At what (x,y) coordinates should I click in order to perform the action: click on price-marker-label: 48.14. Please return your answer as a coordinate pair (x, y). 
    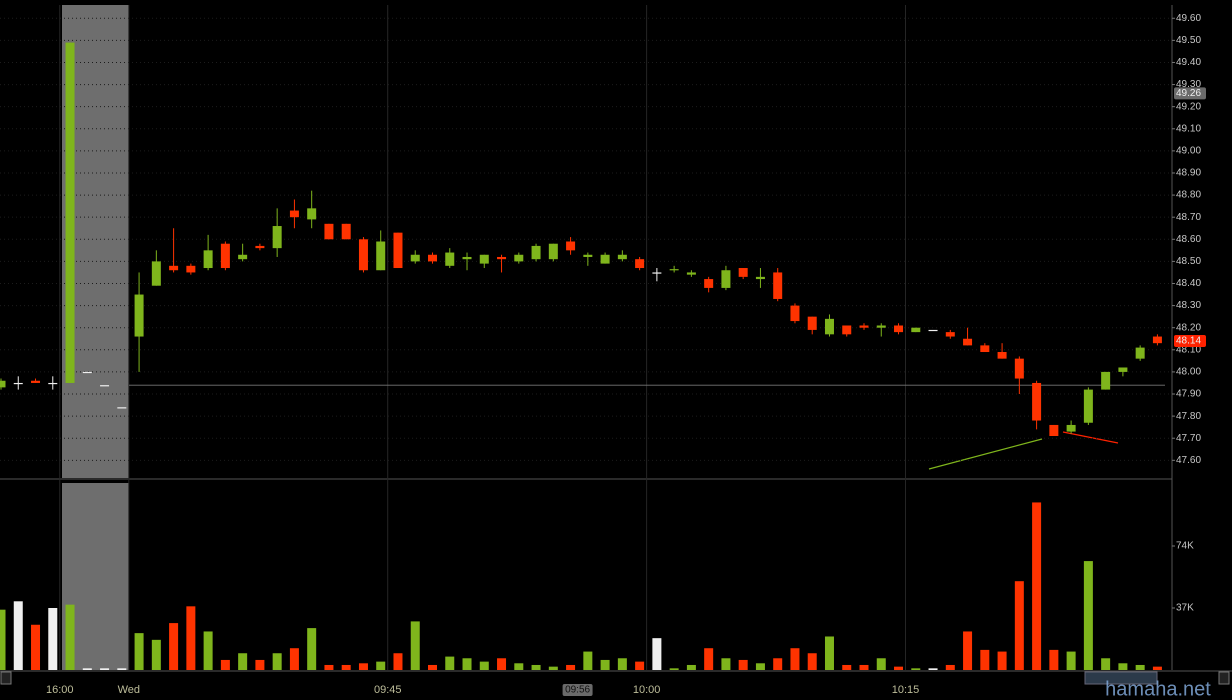
    Looking at the image, I should click on (1188, 341).